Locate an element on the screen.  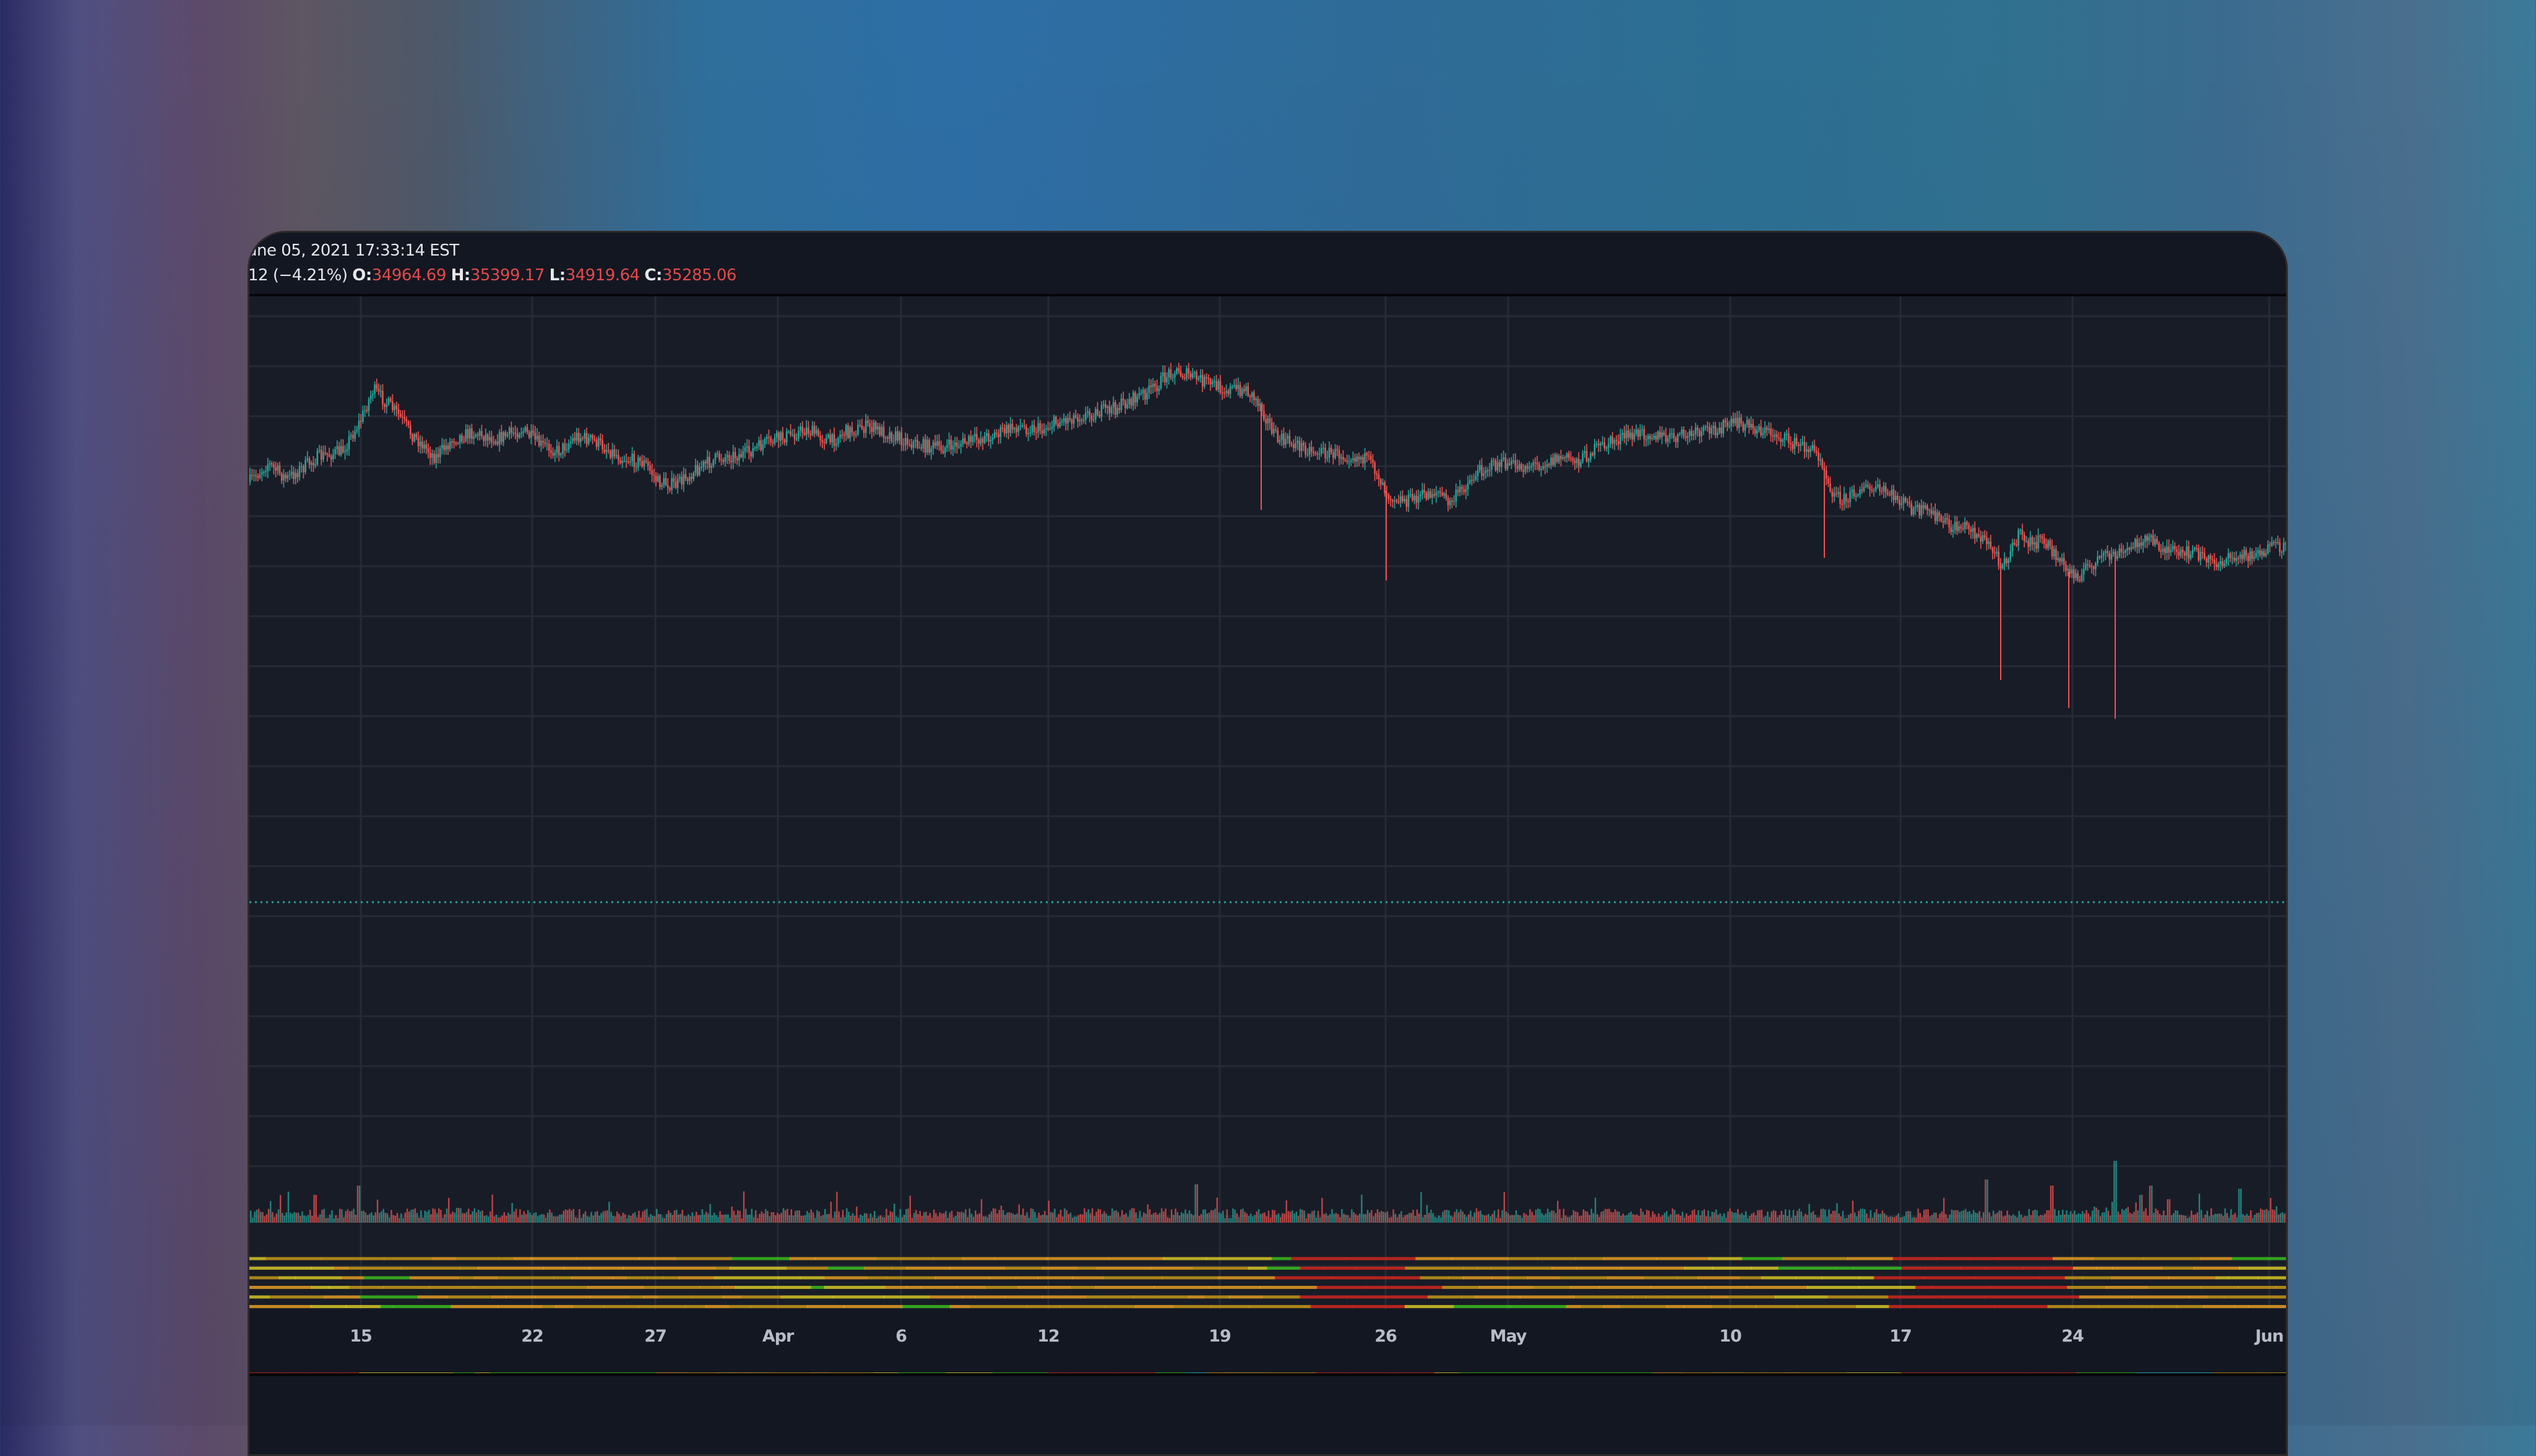
time-axis-label: 12 is located at coordinates (1048, 1336).